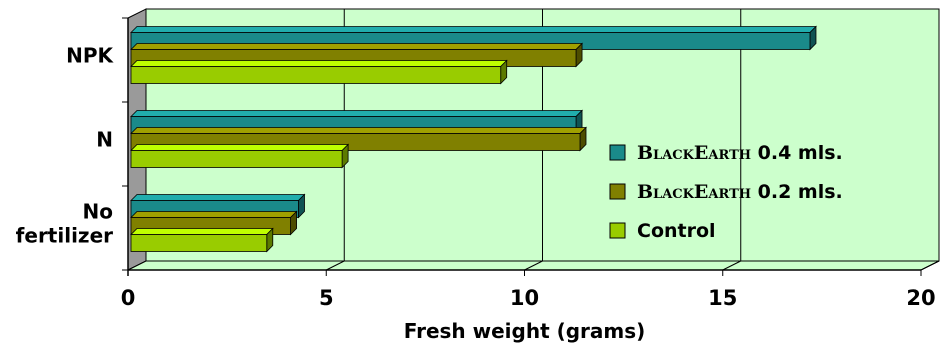 The width and height of the screenshot is (940, 351). What do you see at coordinates (64, 224) in the screenshot?
I see `category-label: No fertilizer` at bounding box center [64, 224].